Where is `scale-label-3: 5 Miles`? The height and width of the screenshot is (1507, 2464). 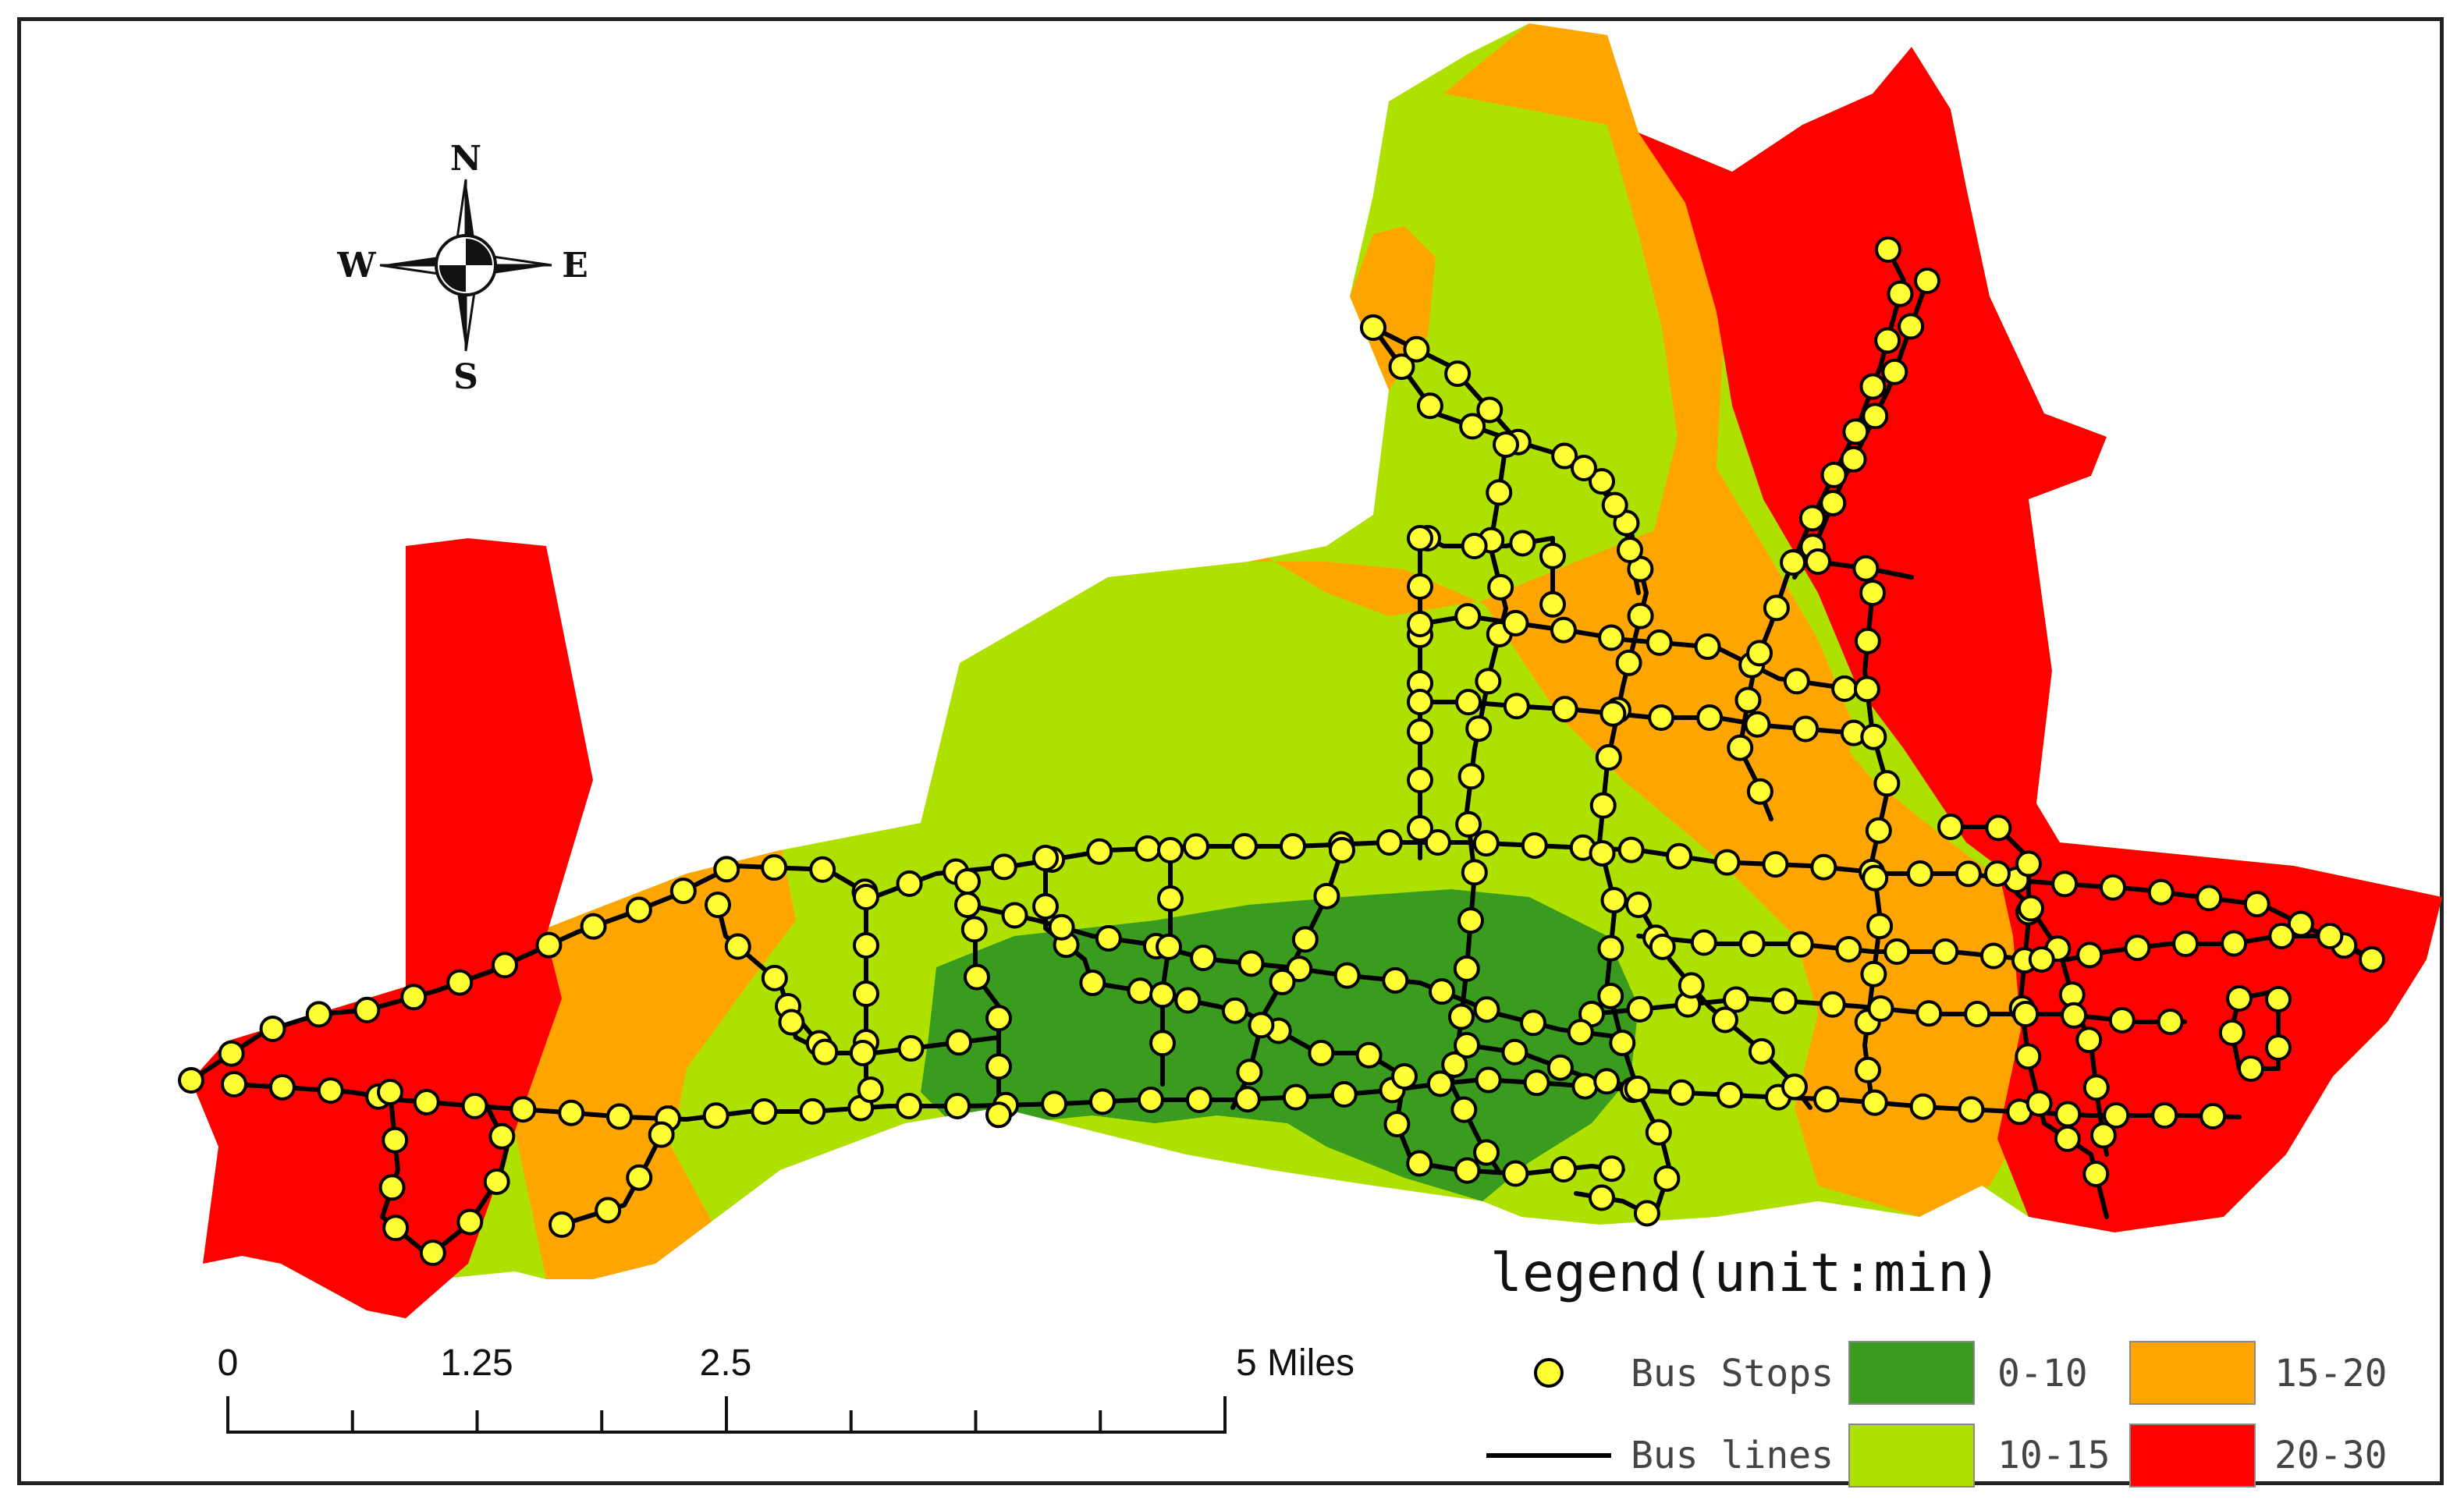 scale-label-3: 5 Miles is located at coordinates (1295, 1363).